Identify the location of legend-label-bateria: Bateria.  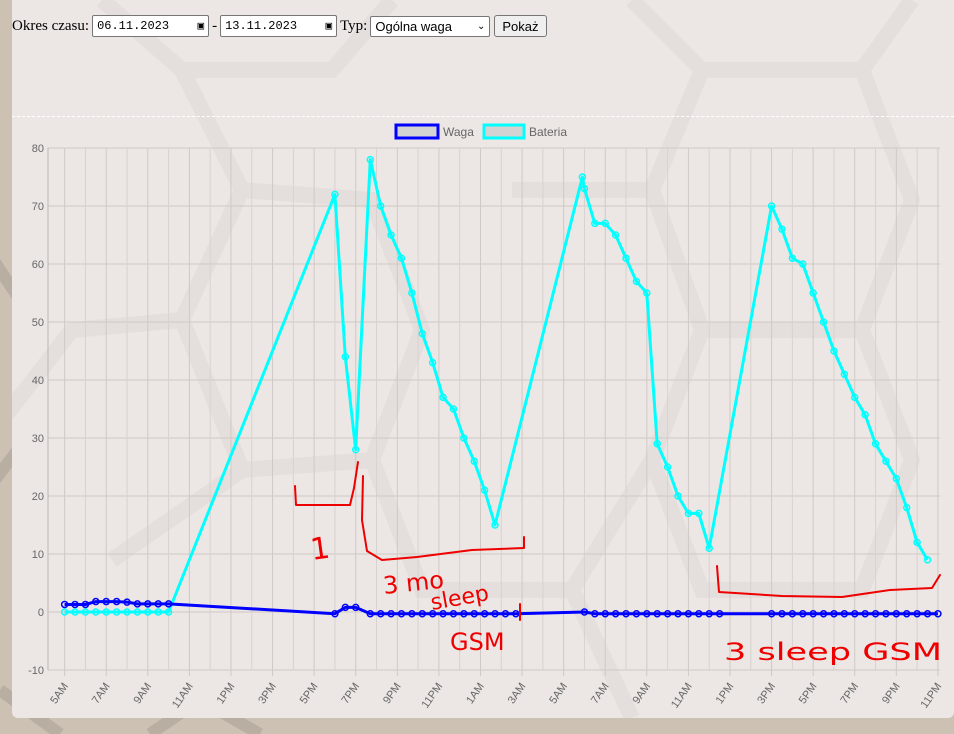
(548, 132).